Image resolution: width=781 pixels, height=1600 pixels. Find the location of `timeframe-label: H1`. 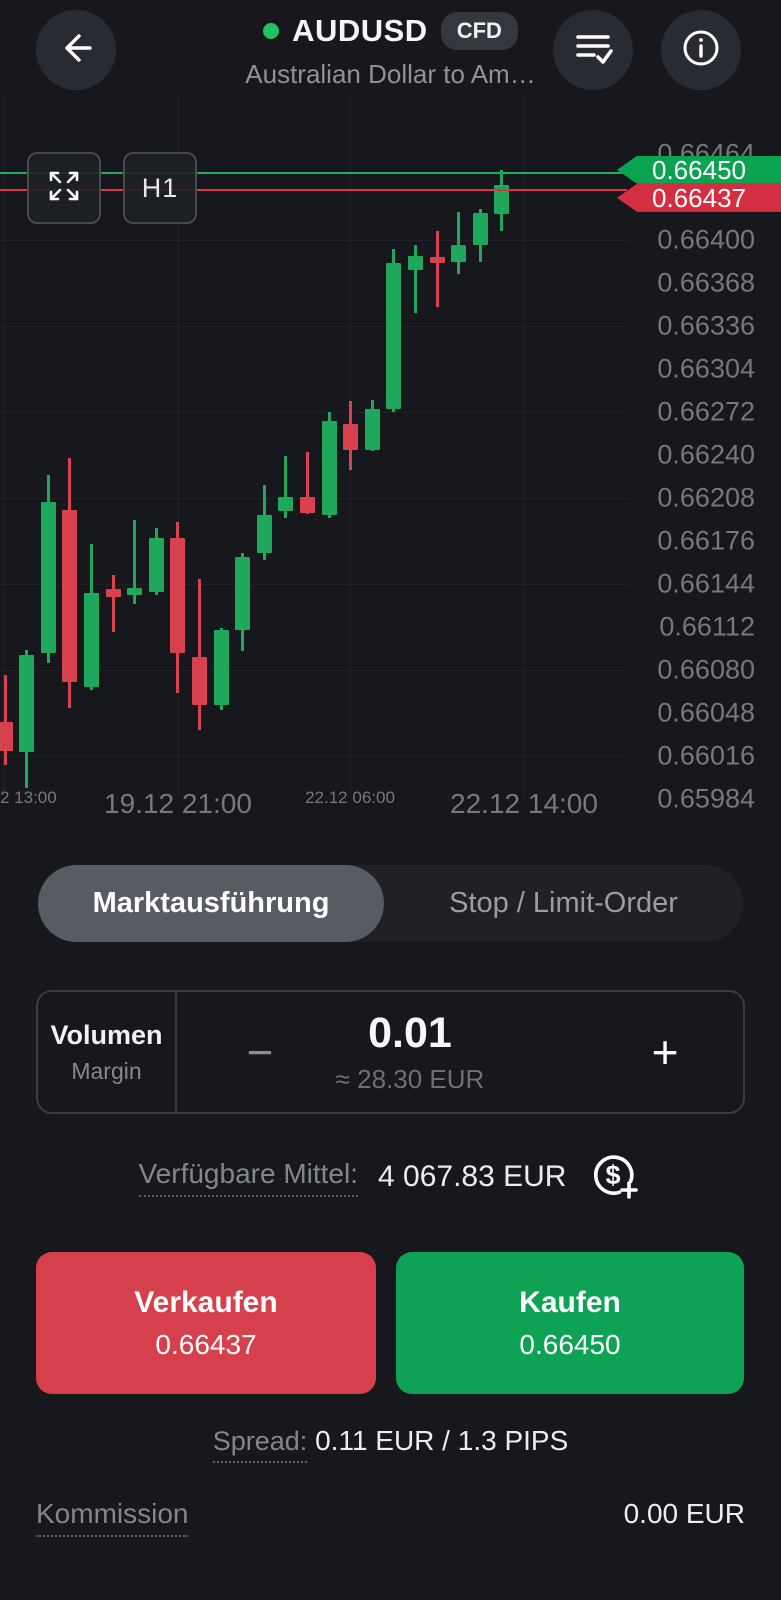

timeframe-label: H1 is located at coordinates (160, 187).